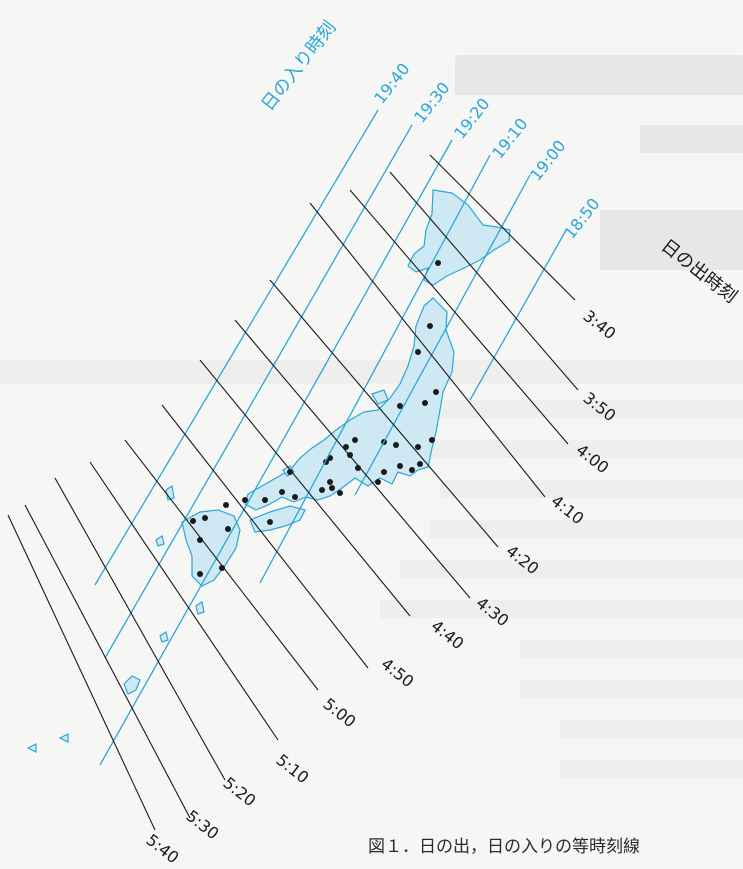 This screenshot has width=743, height=869. Describe the element at coordinates (398, 672) in the screenshot. I see `sunrise-label-450: 4:50` at that location.